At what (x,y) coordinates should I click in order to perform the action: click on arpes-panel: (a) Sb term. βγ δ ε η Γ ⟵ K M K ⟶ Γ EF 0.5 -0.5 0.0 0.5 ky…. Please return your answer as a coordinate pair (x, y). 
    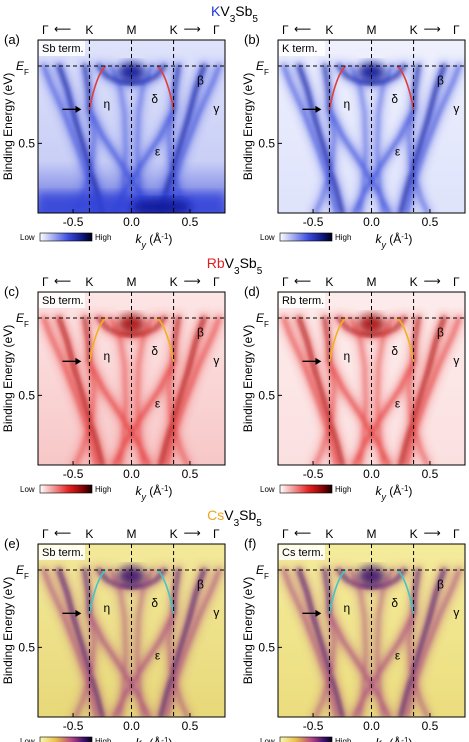
    Looking at the image, I should click on (113, 136).